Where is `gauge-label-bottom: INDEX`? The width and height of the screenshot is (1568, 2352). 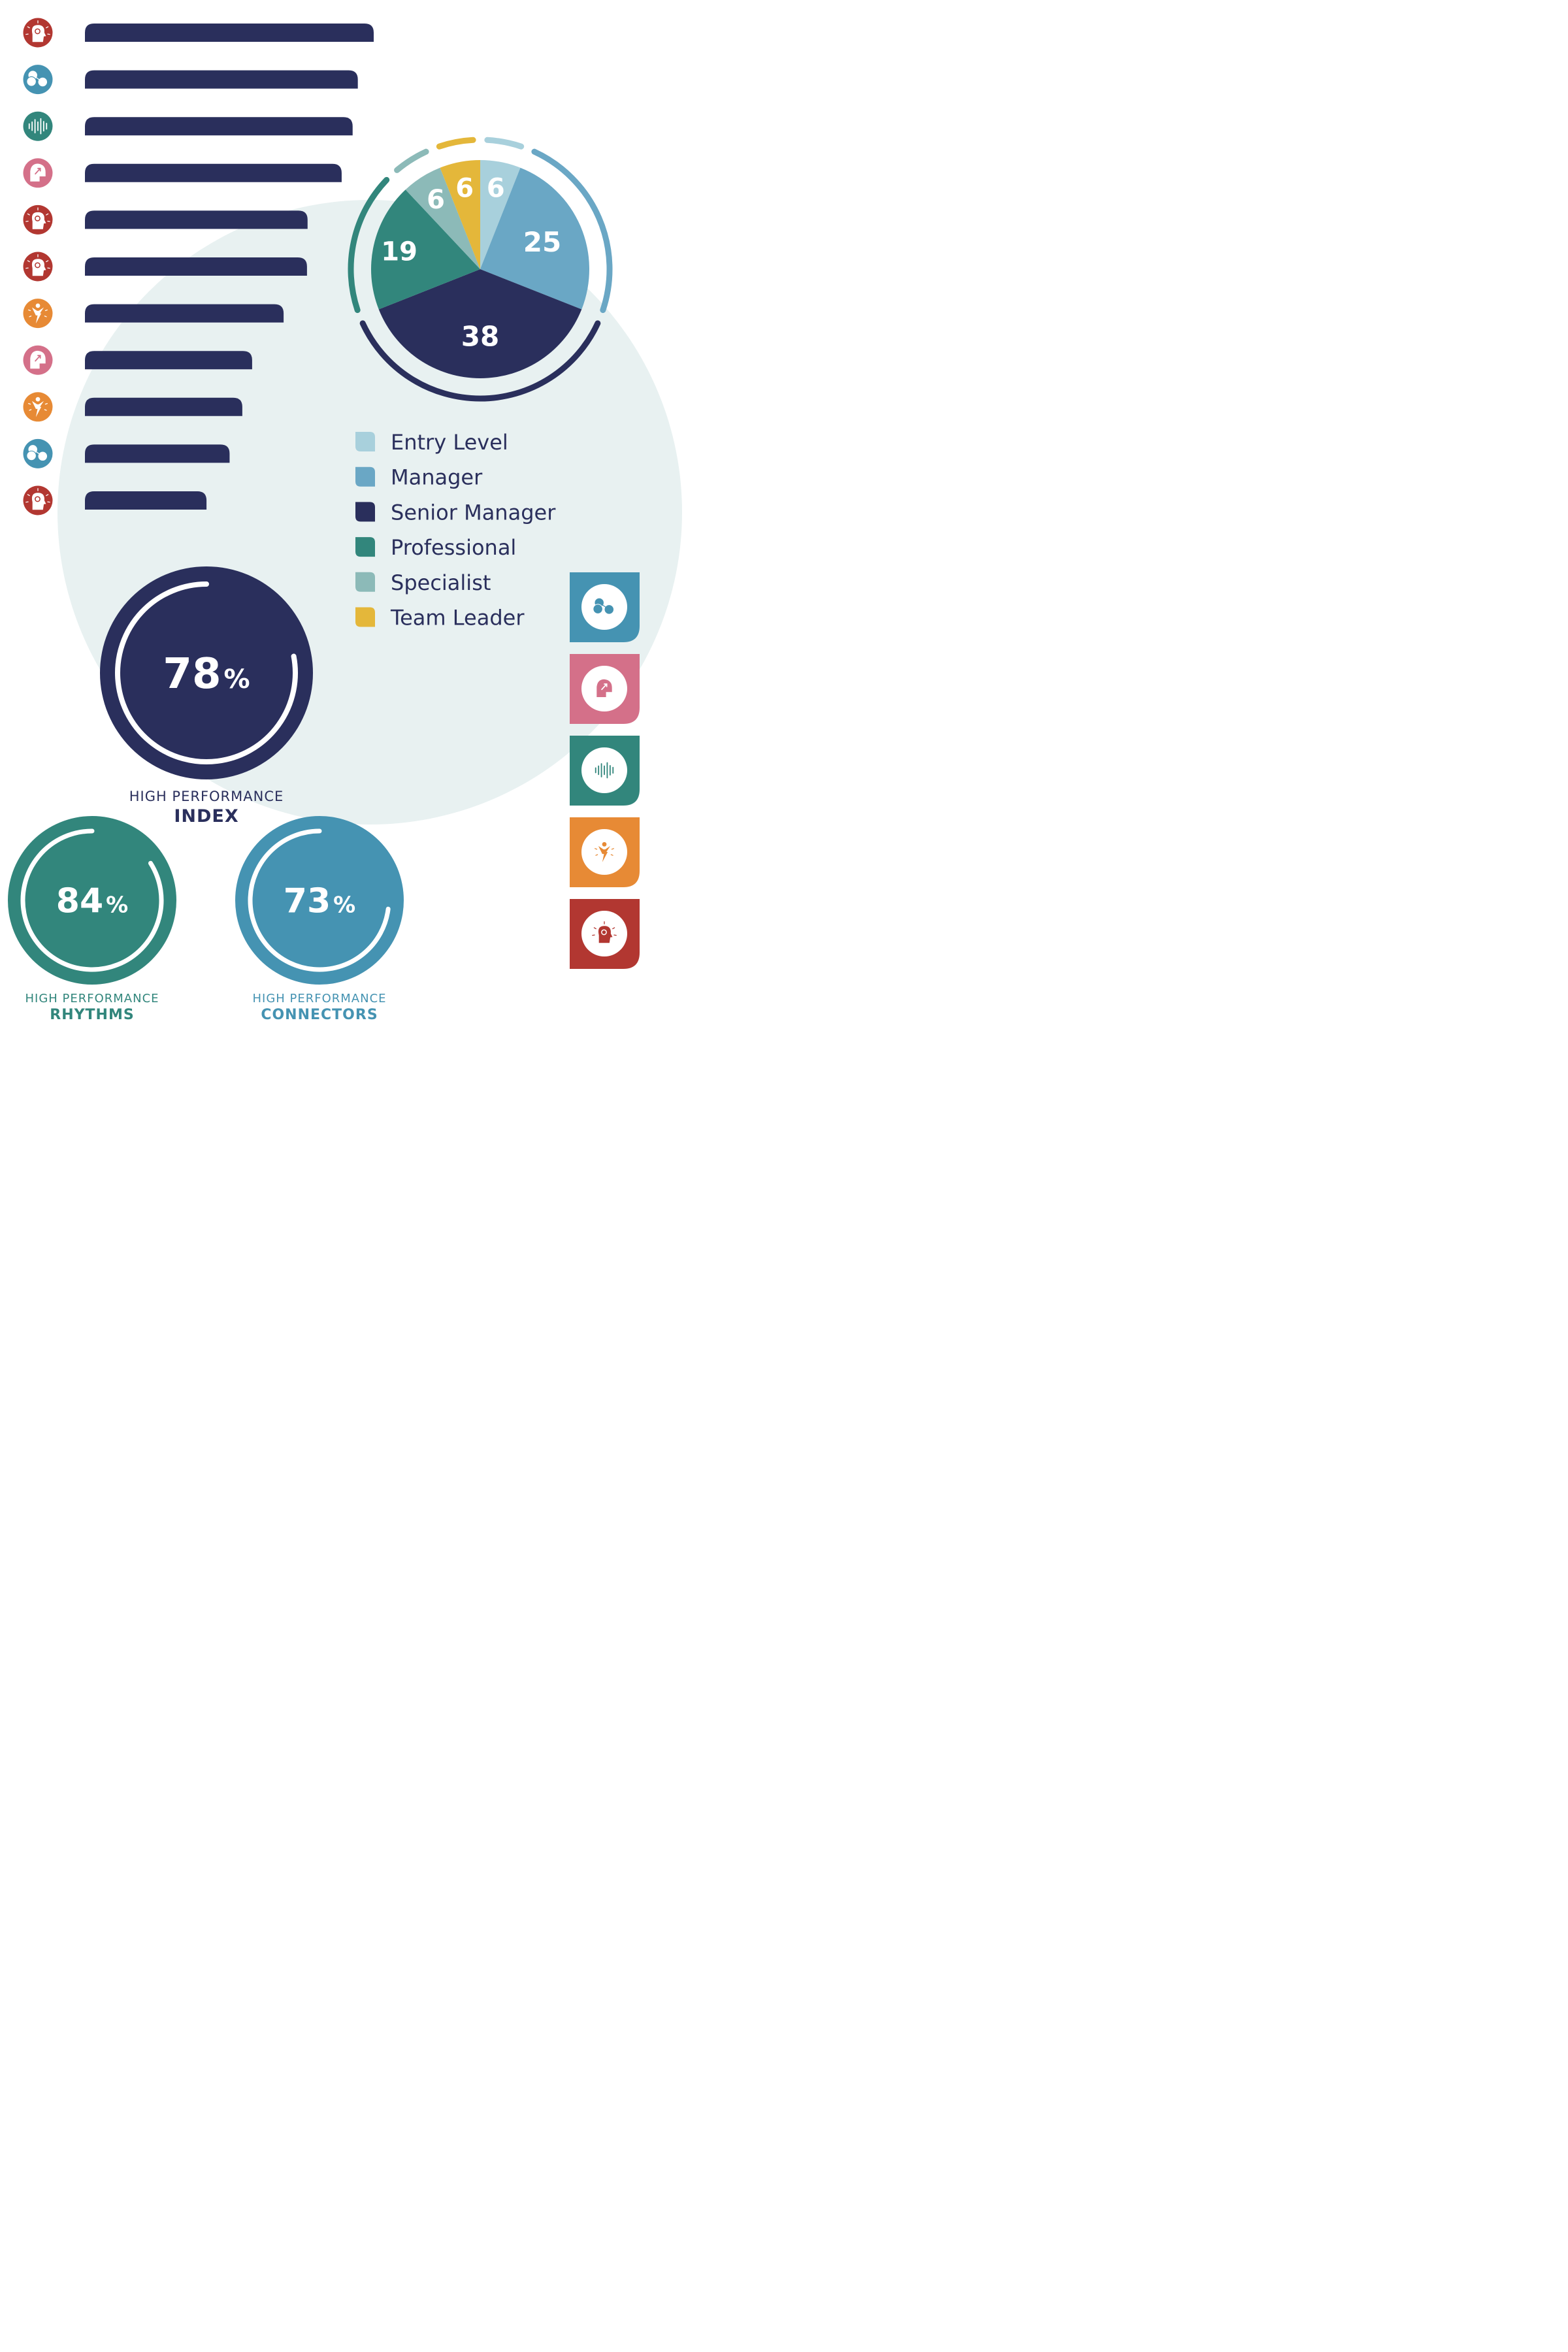 gauge-label-bottom: INDEX is located at coordinates (206, 816).